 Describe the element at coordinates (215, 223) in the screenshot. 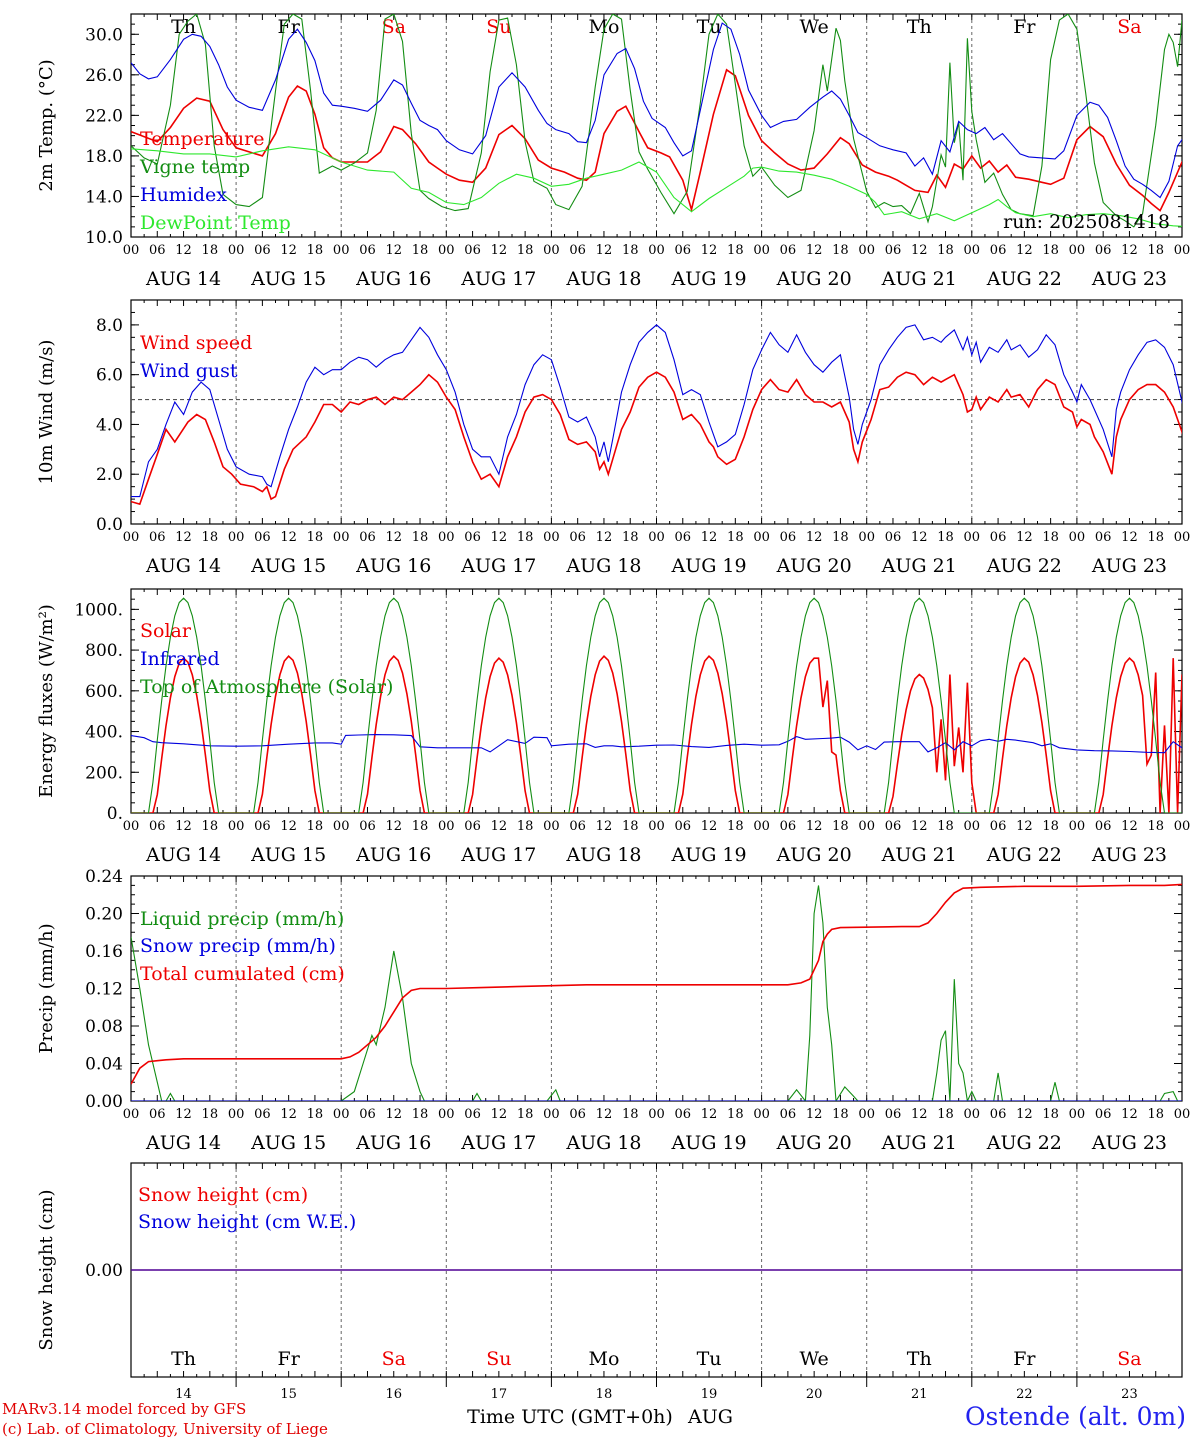

I see `legend-entry: DewPoint Temp` at that location.